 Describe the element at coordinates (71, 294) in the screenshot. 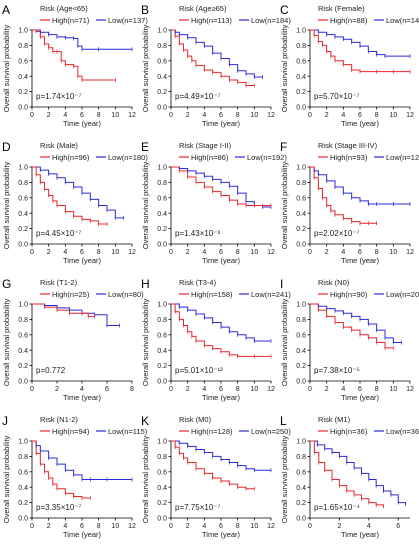

I see `legend-high-label: High(n=25)` at that location.